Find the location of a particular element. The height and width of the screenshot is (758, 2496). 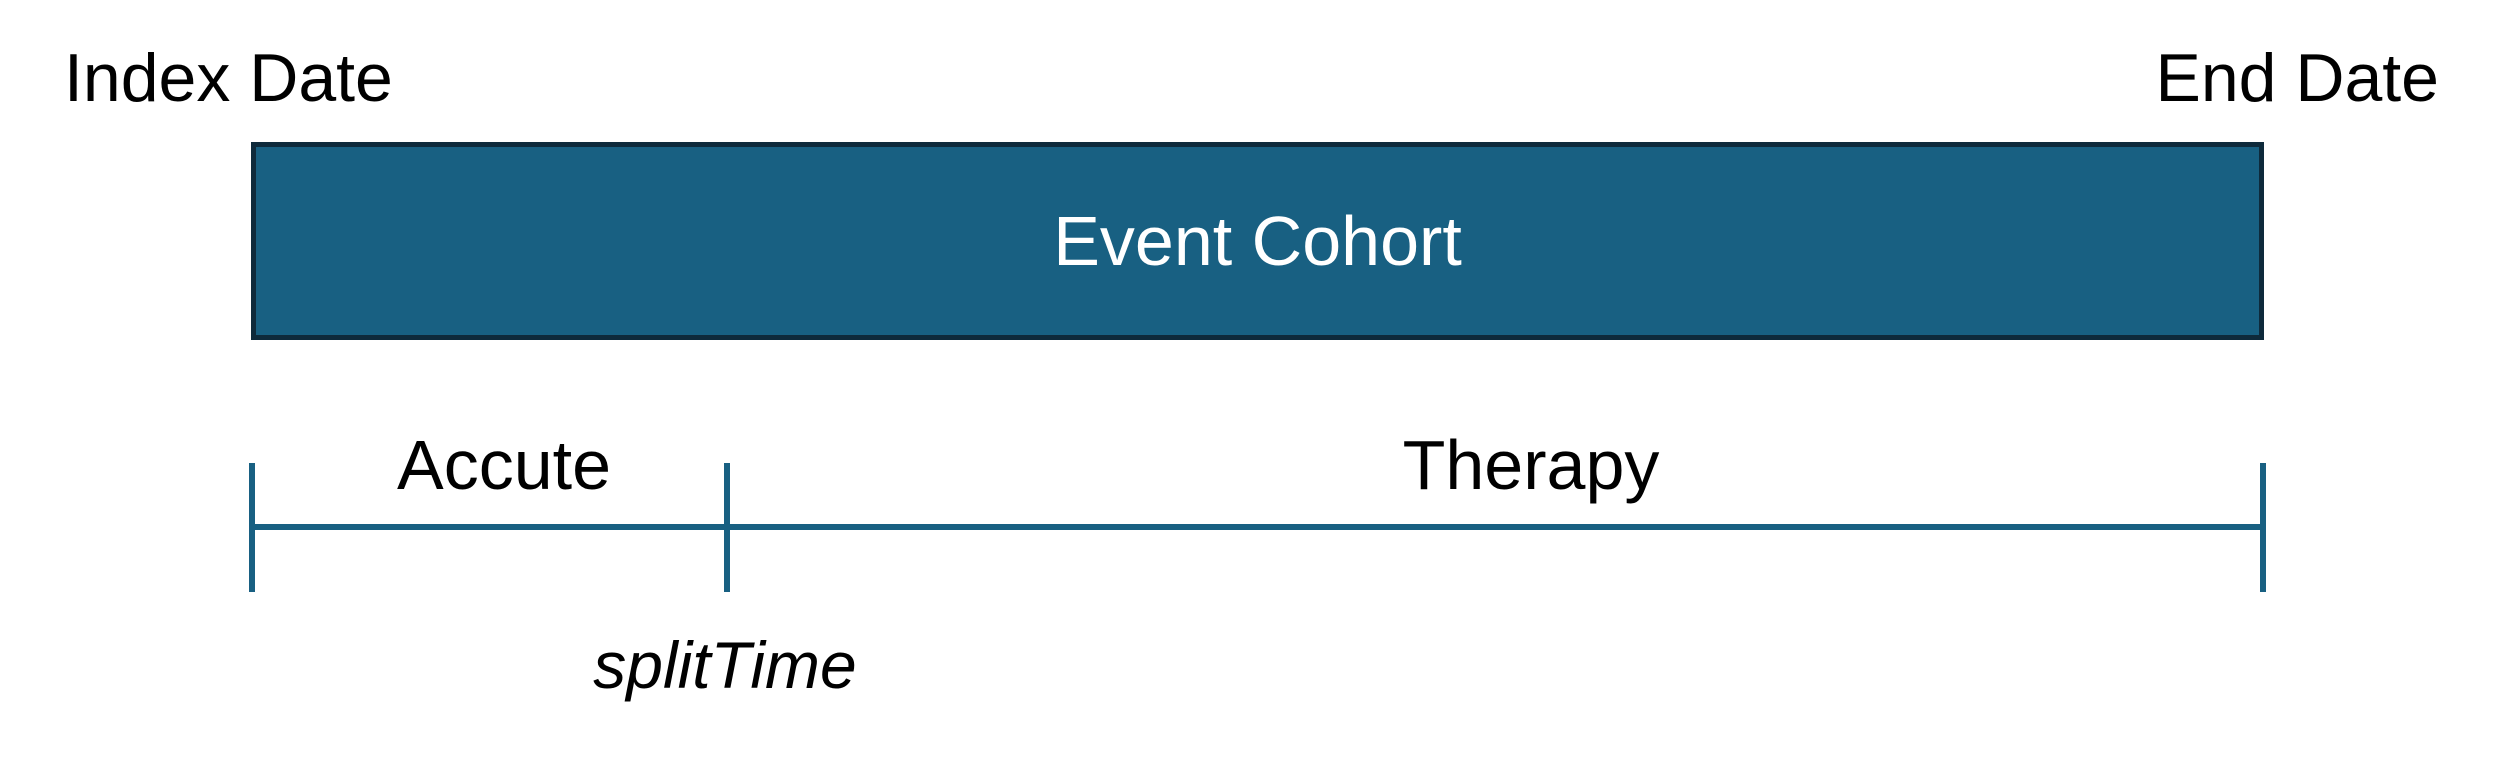

accute-period-label: Accute is located at coordinates (504, 465).